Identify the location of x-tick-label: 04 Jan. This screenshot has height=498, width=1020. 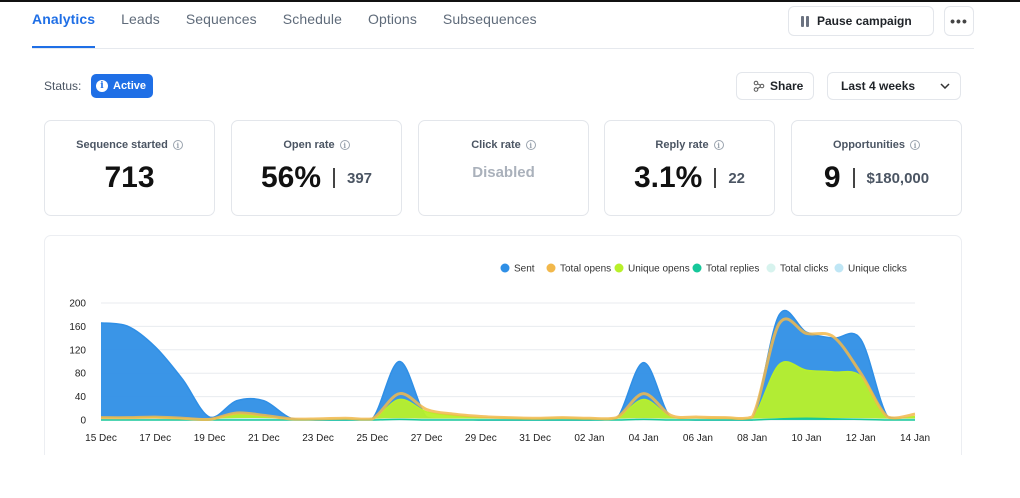
(644, 438).